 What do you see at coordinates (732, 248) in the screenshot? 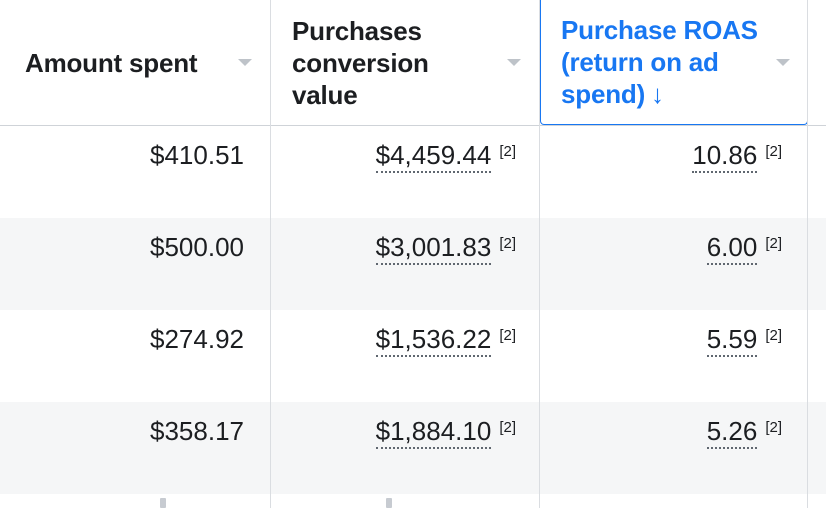
I see `roas-value-link: 6.00` at bounding box center [732, 248].